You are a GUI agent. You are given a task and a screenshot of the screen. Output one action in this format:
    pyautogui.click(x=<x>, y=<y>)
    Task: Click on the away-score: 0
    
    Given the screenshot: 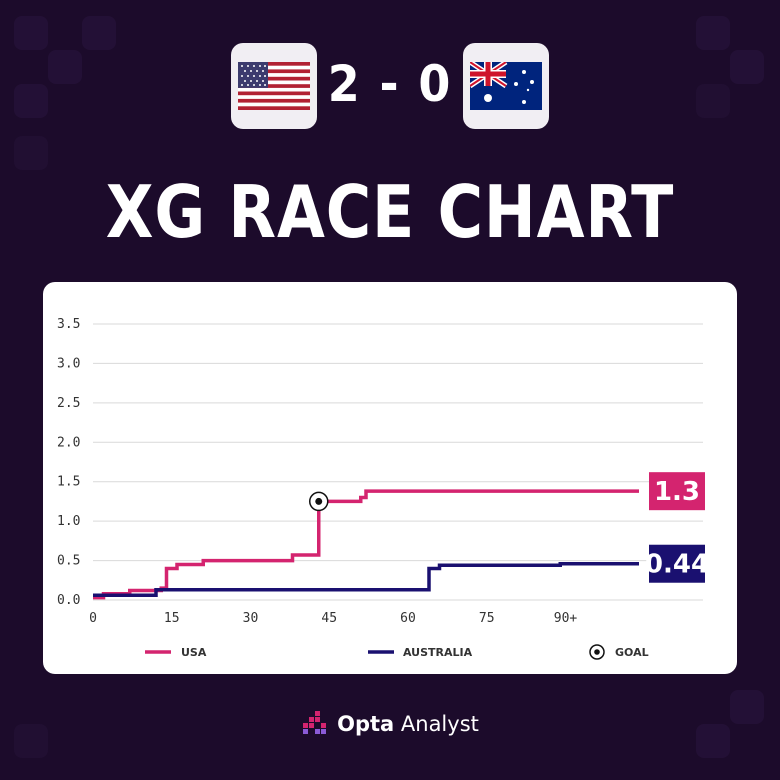 What is the action you would take?
    pyautogui.click(x=435, y=84)
    